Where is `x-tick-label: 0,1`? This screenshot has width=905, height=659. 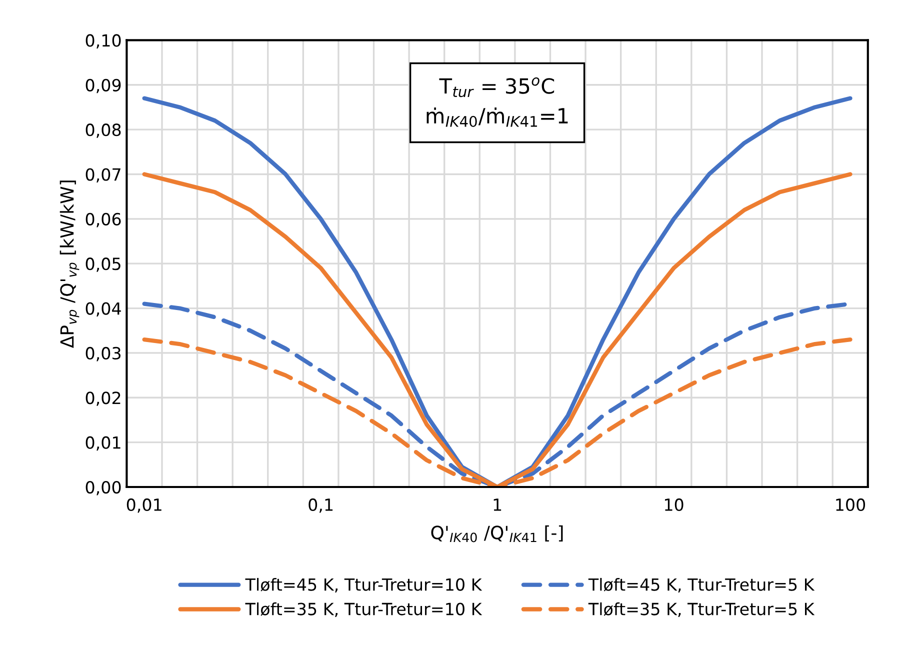 x-tick-label: 0,1 is located at coordinates (320, 505).